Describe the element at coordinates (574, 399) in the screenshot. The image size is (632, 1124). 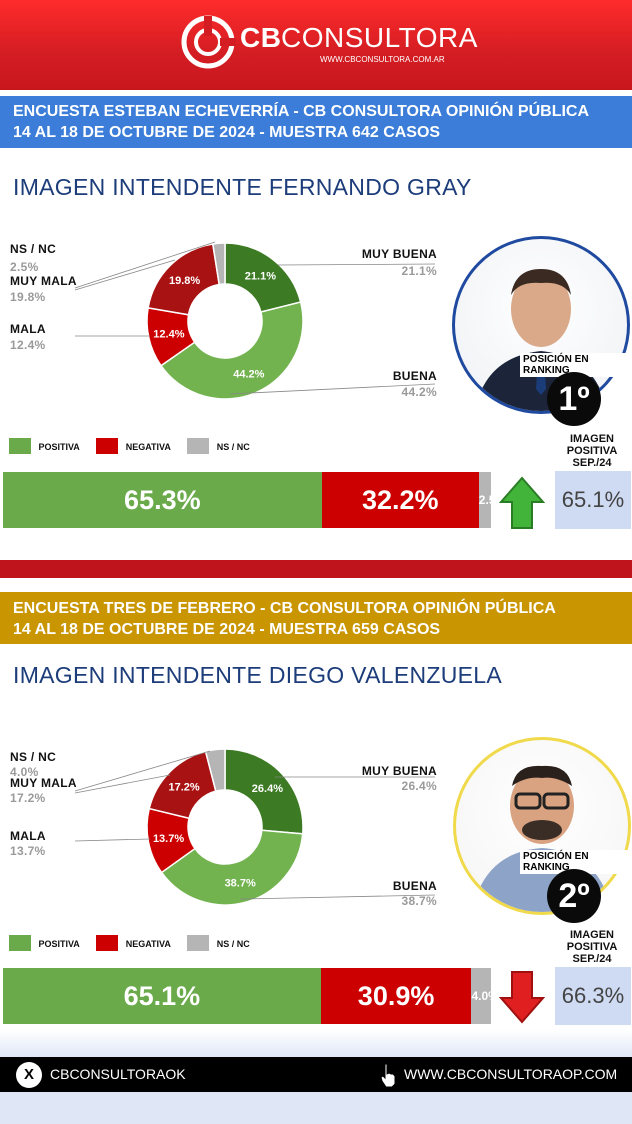
I see `rank-badge-1: 1º` at that location.